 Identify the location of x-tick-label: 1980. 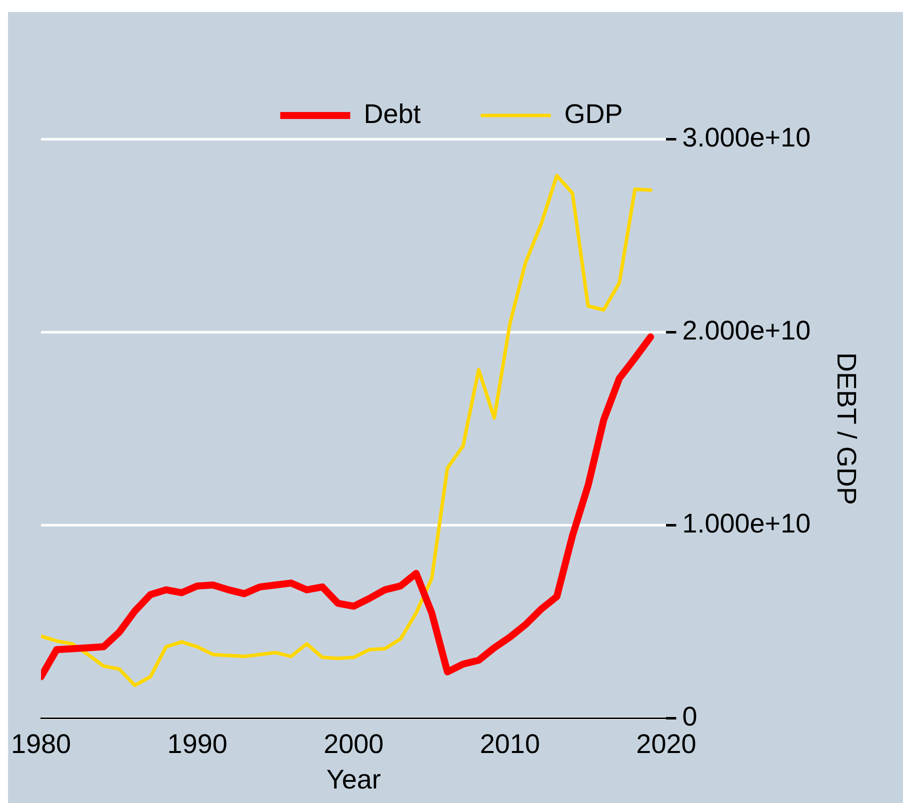
(41, 743).